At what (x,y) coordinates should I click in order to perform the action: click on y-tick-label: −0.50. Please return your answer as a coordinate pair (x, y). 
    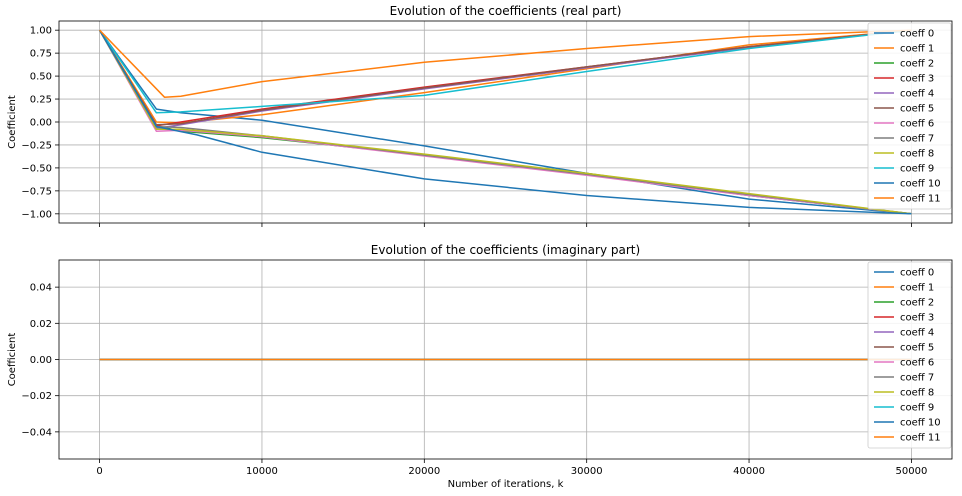
    Looking at the image, I should click on (36, 168).